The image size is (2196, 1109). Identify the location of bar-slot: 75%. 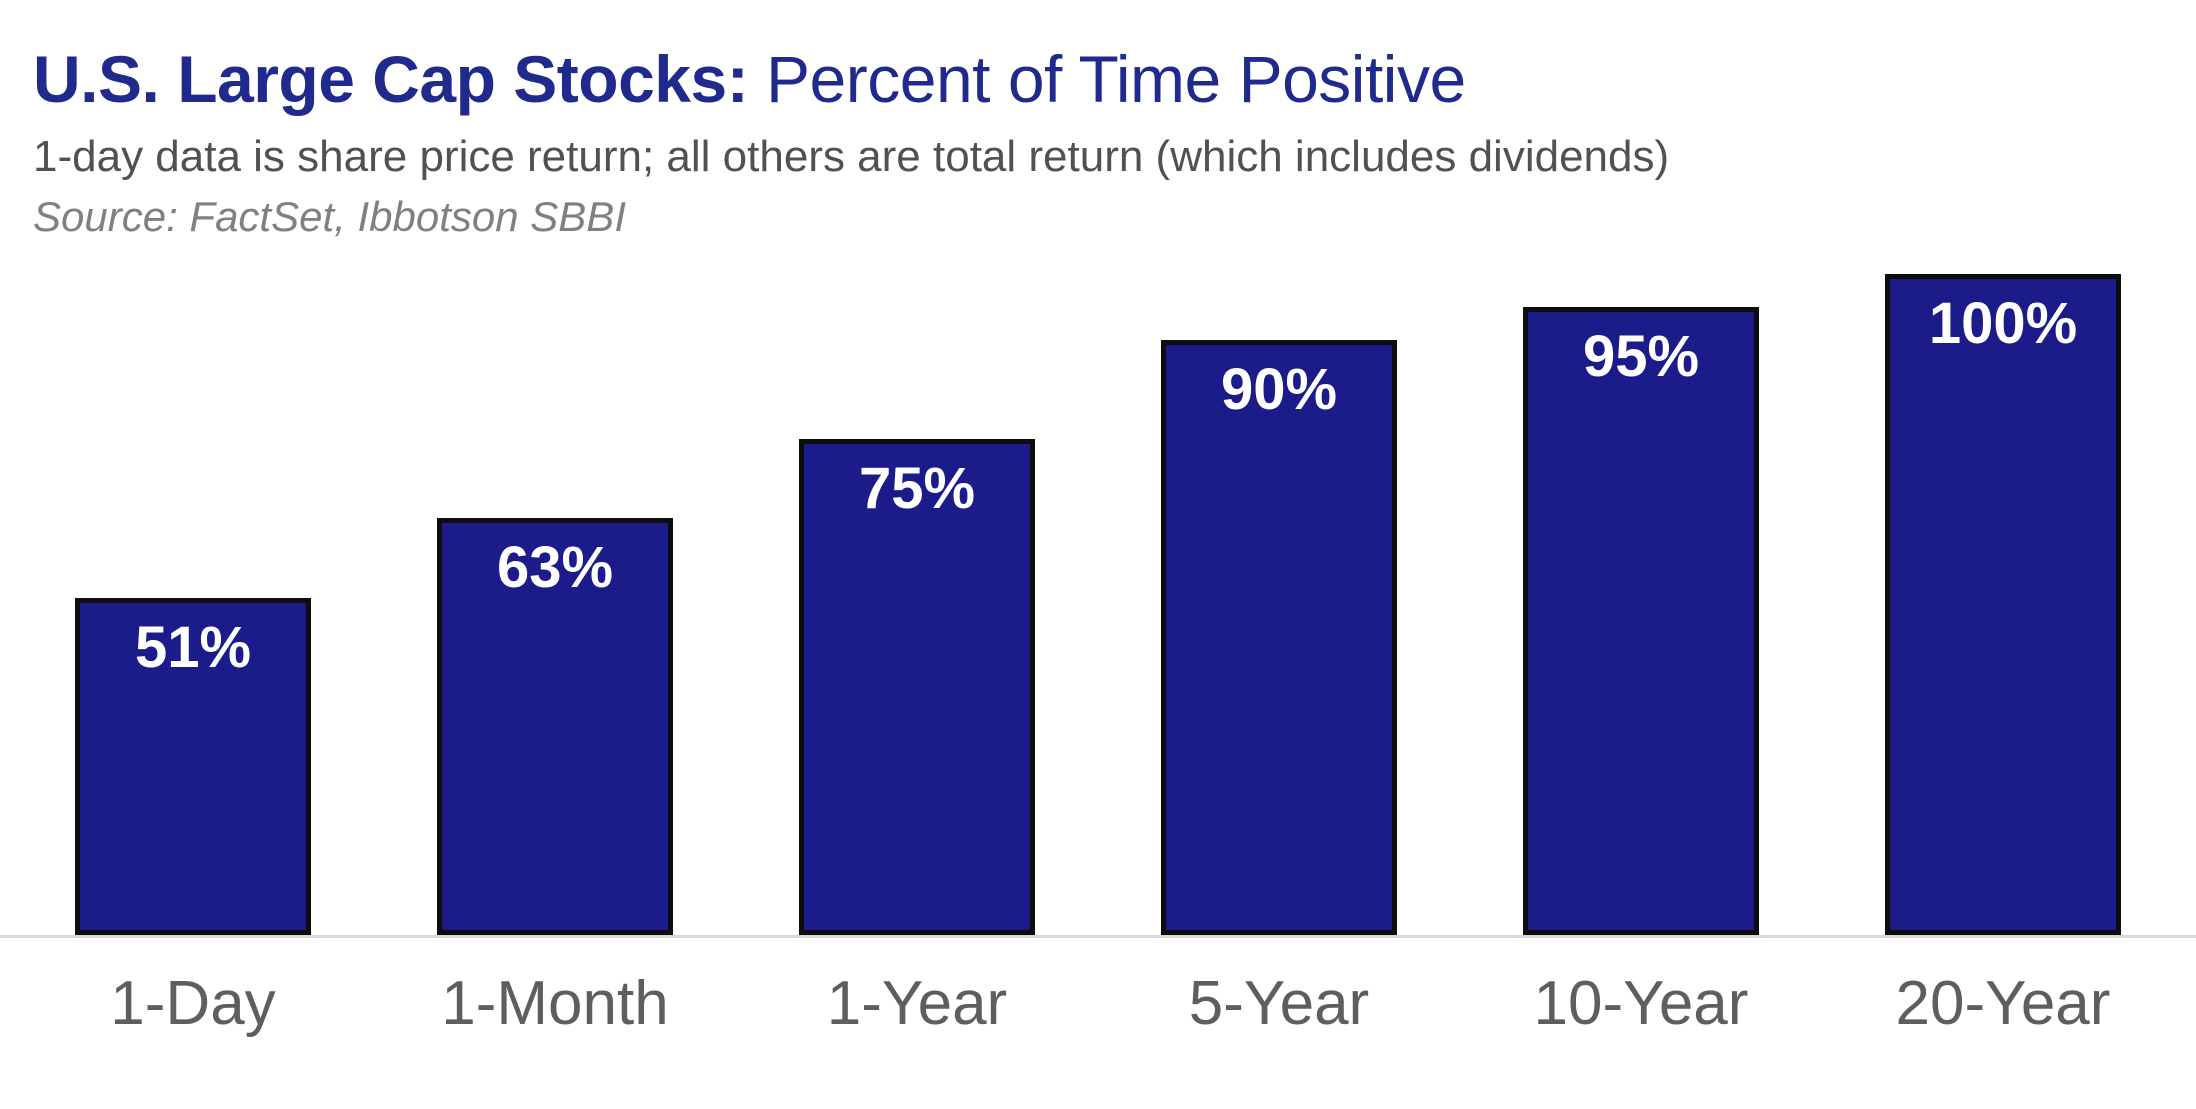
(917, 604).